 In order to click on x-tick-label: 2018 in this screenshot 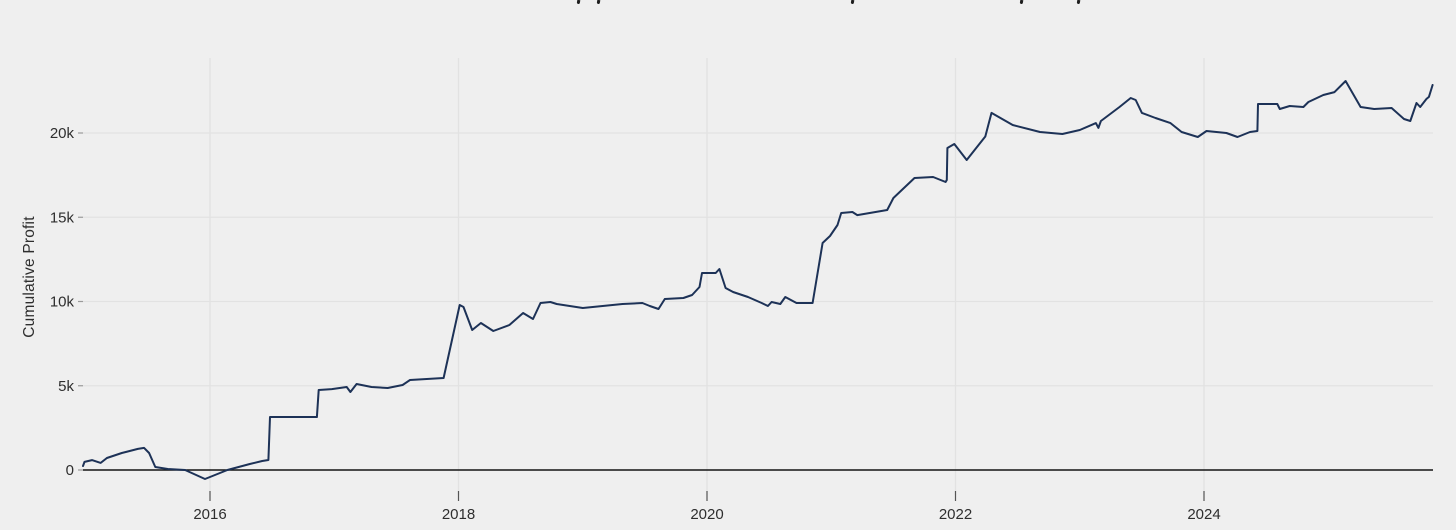, I will do `click(458, 514)`.